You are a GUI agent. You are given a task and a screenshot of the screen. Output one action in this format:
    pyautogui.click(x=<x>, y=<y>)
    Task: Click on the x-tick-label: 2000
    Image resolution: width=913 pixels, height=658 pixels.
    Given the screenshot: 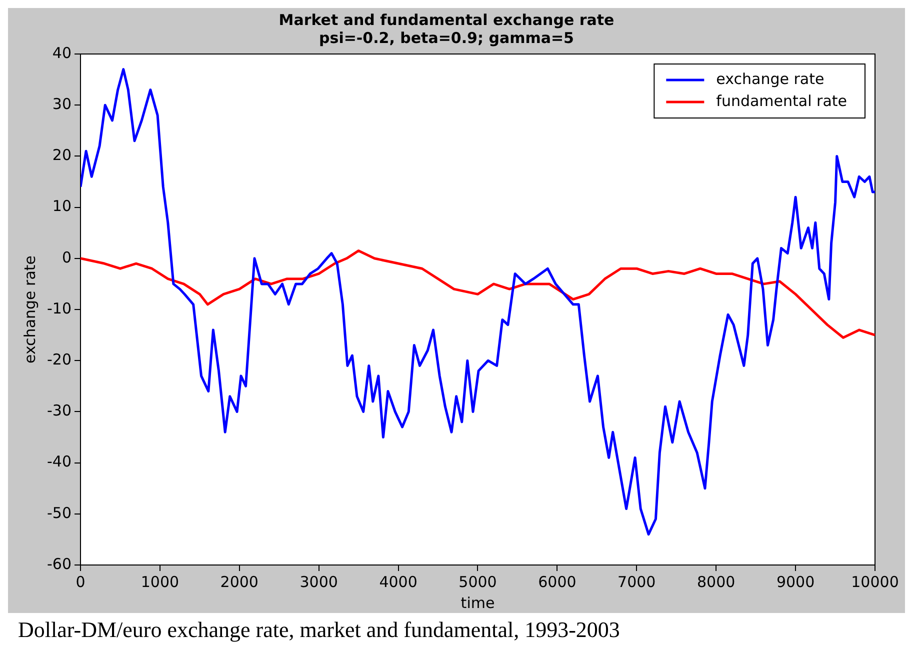 What is the action you would take?
    pyautogui.click(x=239, y=581)
    